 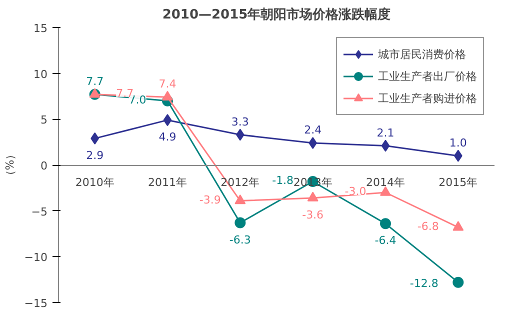 What do you see at coordinates (36, 257) in the screenshot?
I see `y-tick-label: −10` at bounding box center [36, 257].